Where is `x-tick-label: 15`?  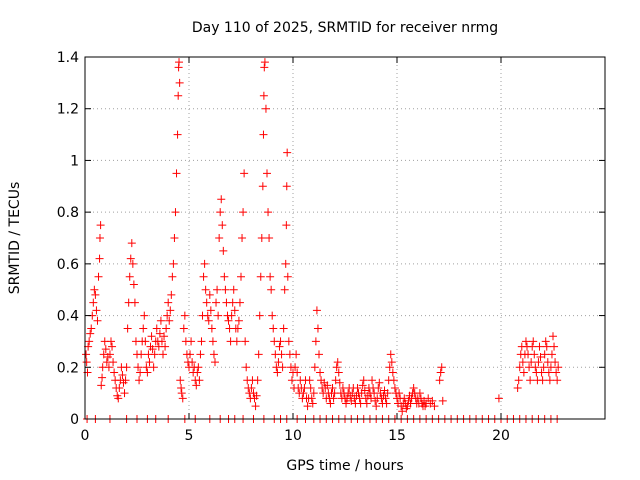 x-tick-label: 15 is located at coordinates (397, 436).